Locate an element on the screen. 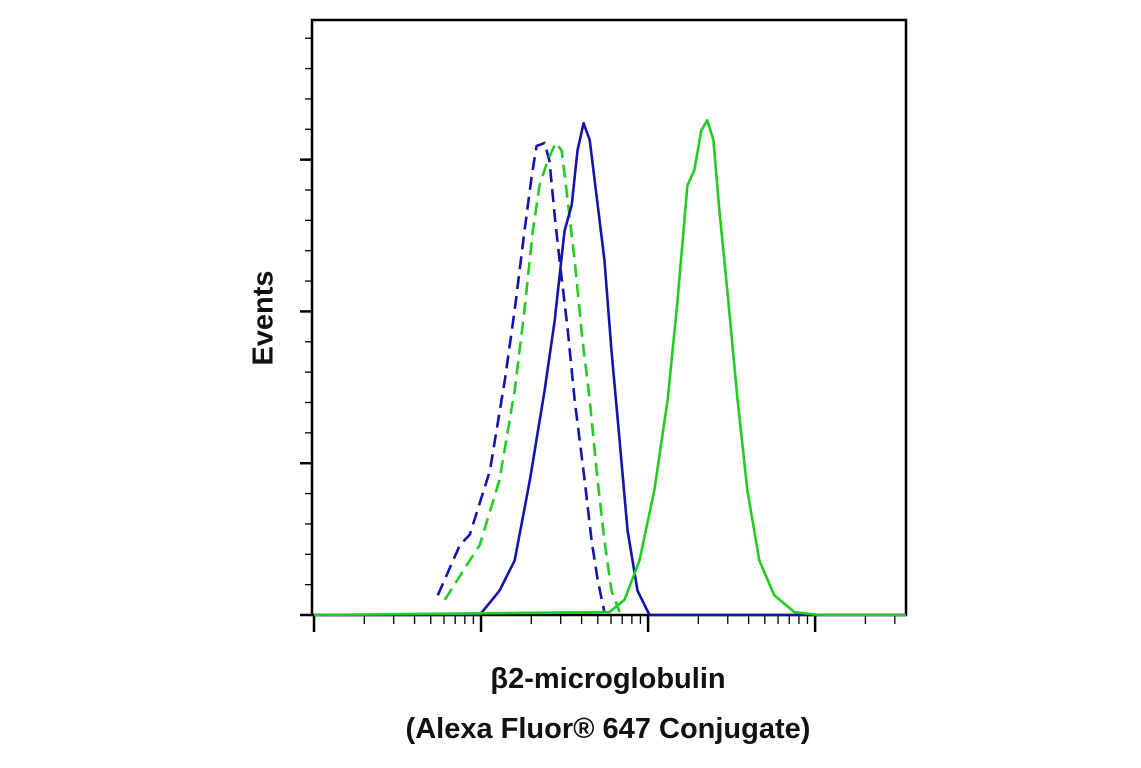  x-axis-label: β2-microglobulin is located at coordinates (607, 679).